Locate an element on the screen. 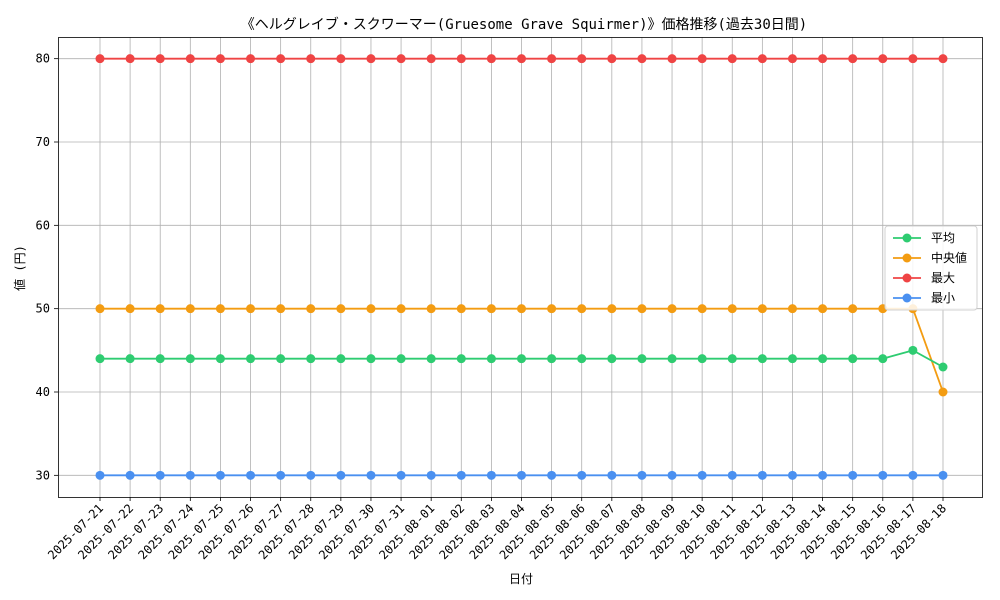  legend-item: 中央値 is located at coordinates (930, 257).